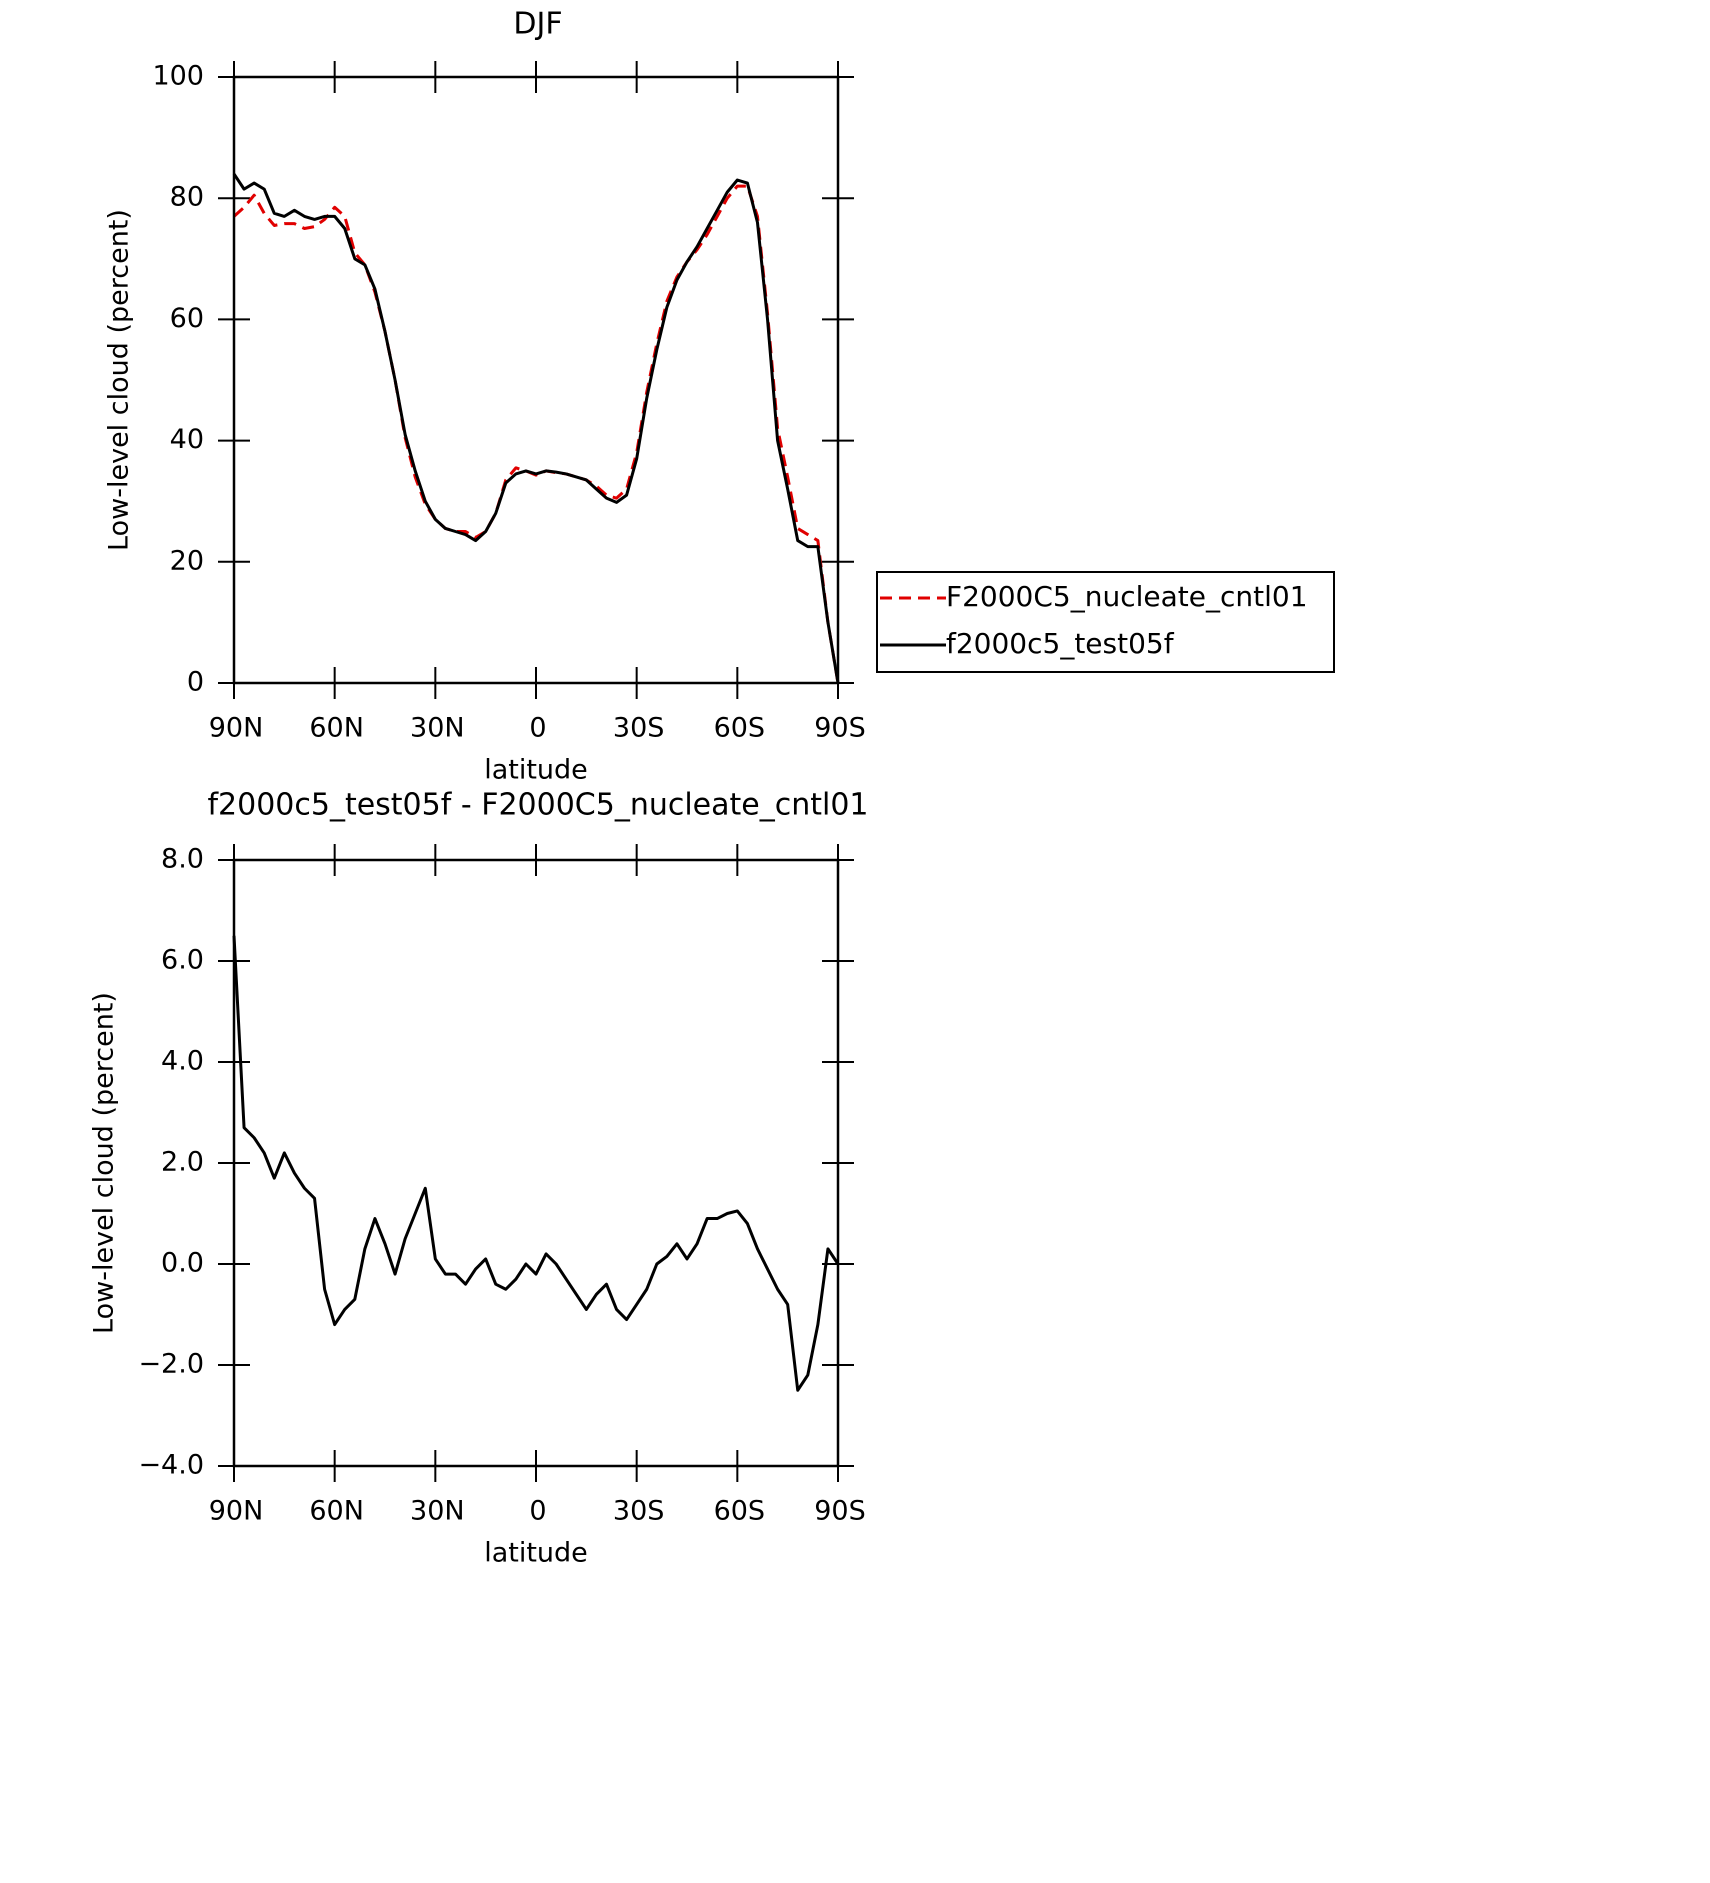  I want to click on y-tick-label: −2.0, so click(171, 1364).